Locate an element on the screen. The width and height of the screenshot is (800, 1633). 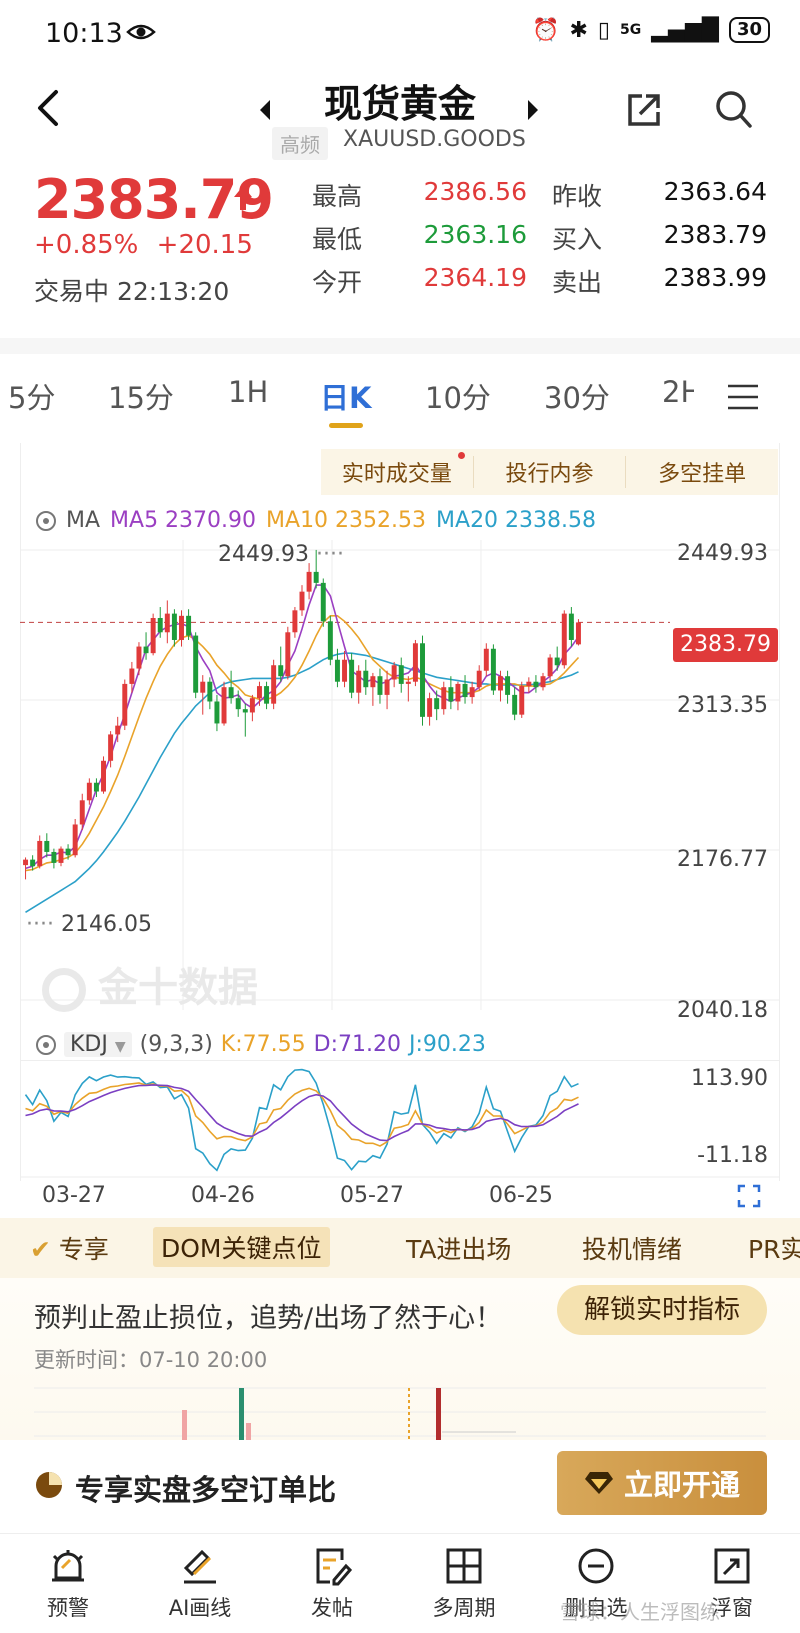
trading-status: 交易中 22:13:20 is located at coordinates (132, 291).